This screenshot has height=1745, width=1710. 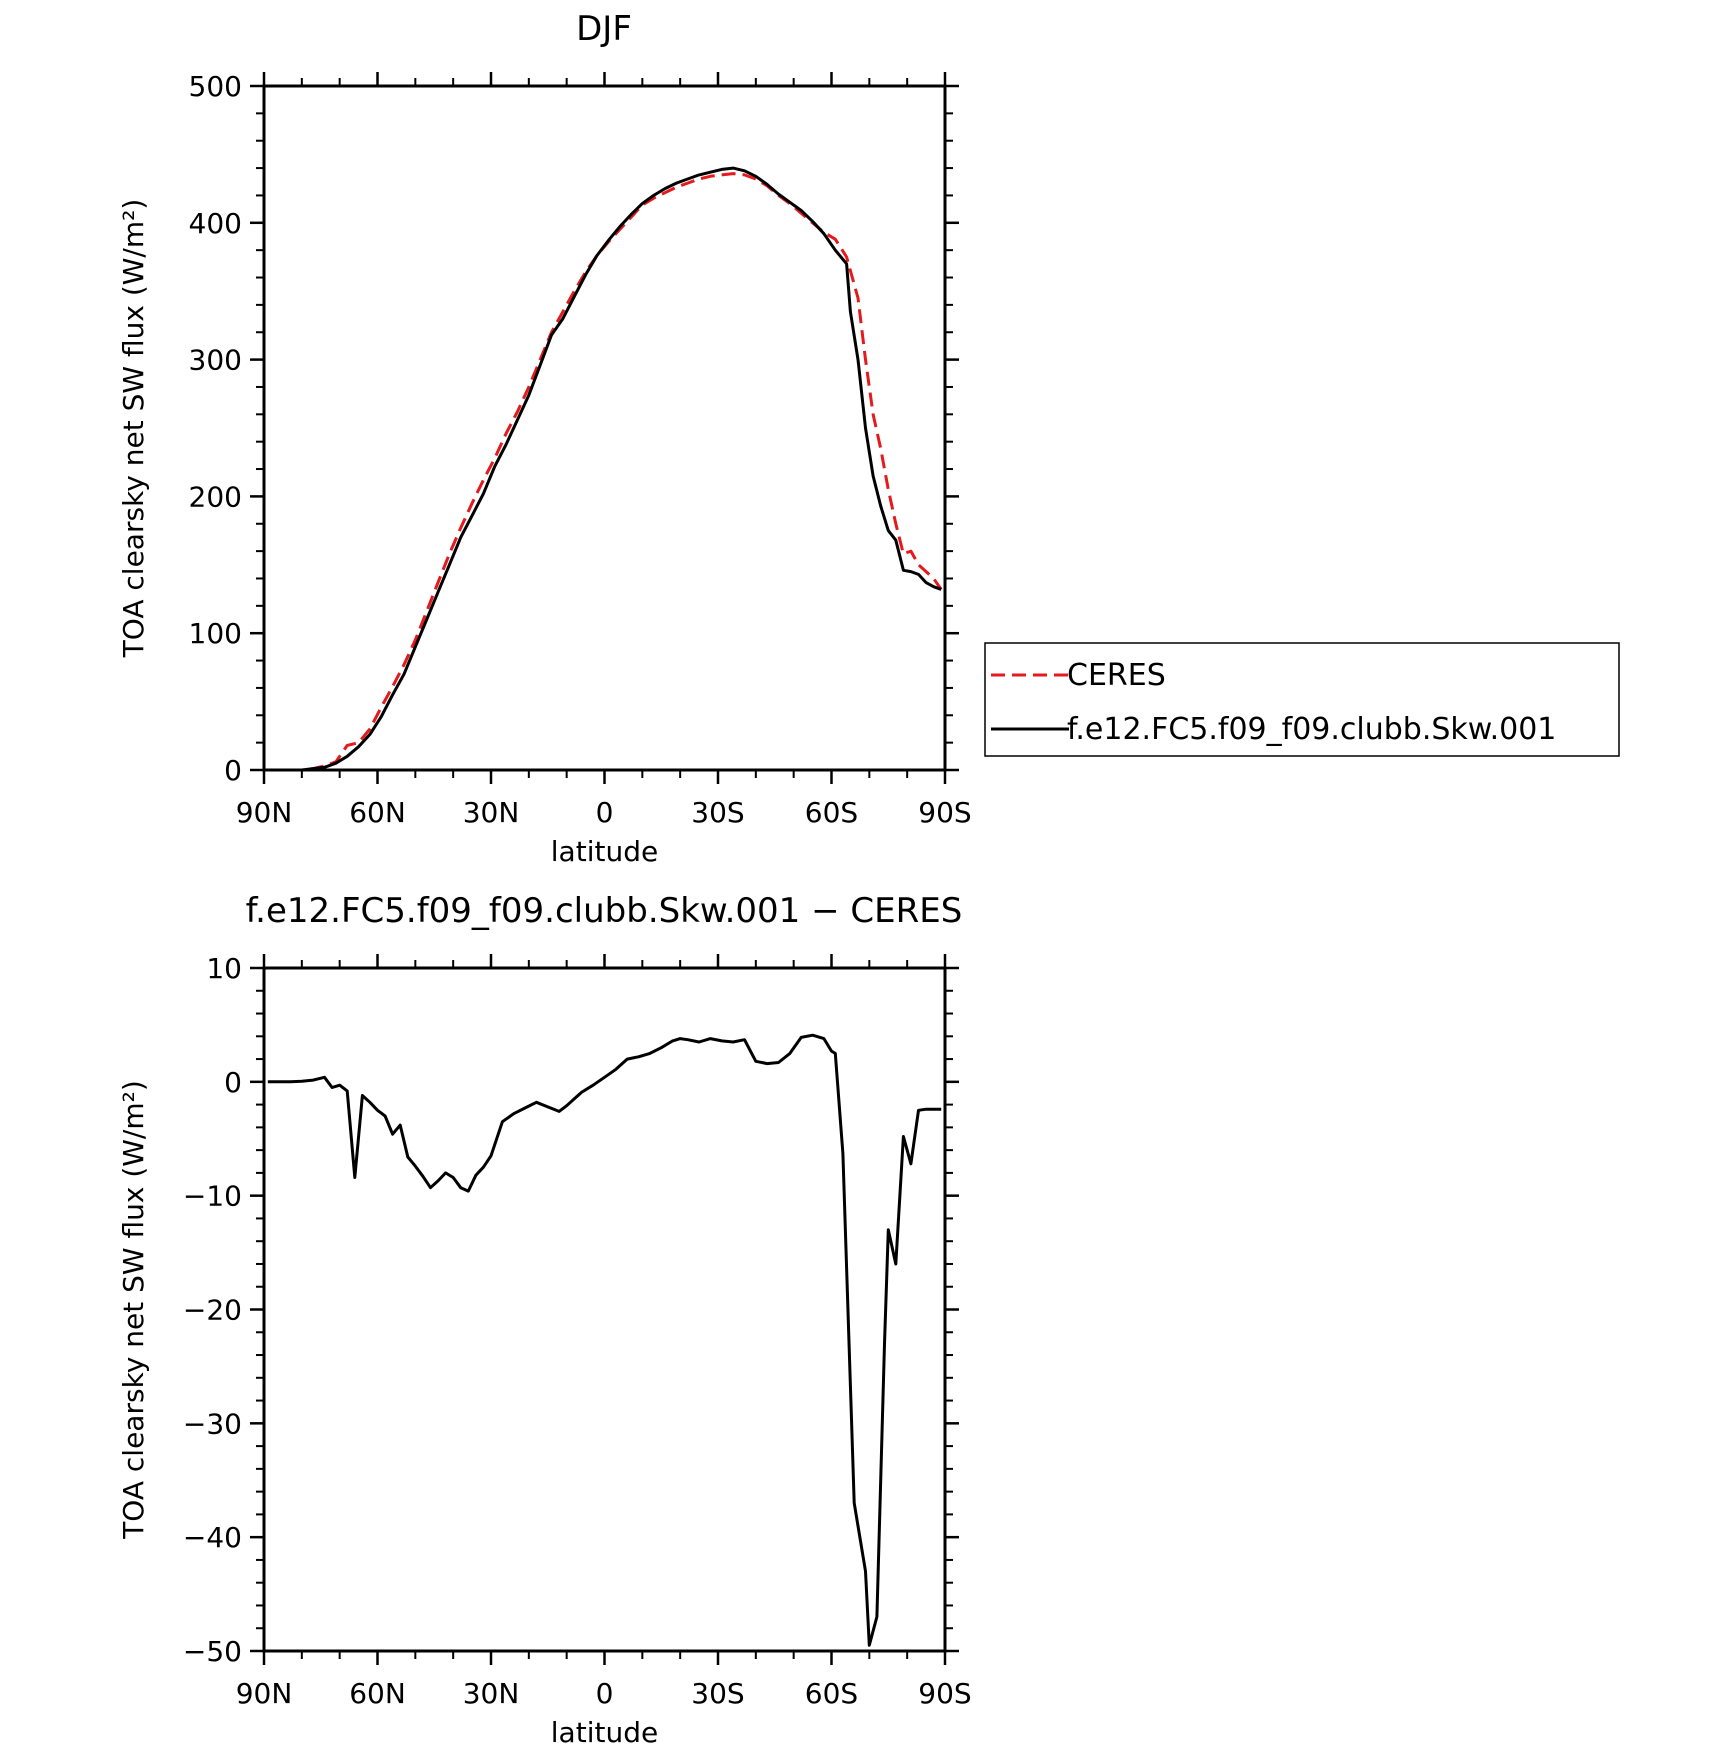 What do you see at coordinates (212, 1310) in the screenshot?
I see `y-tick-label: −20` at bounding box center [212, 1310].